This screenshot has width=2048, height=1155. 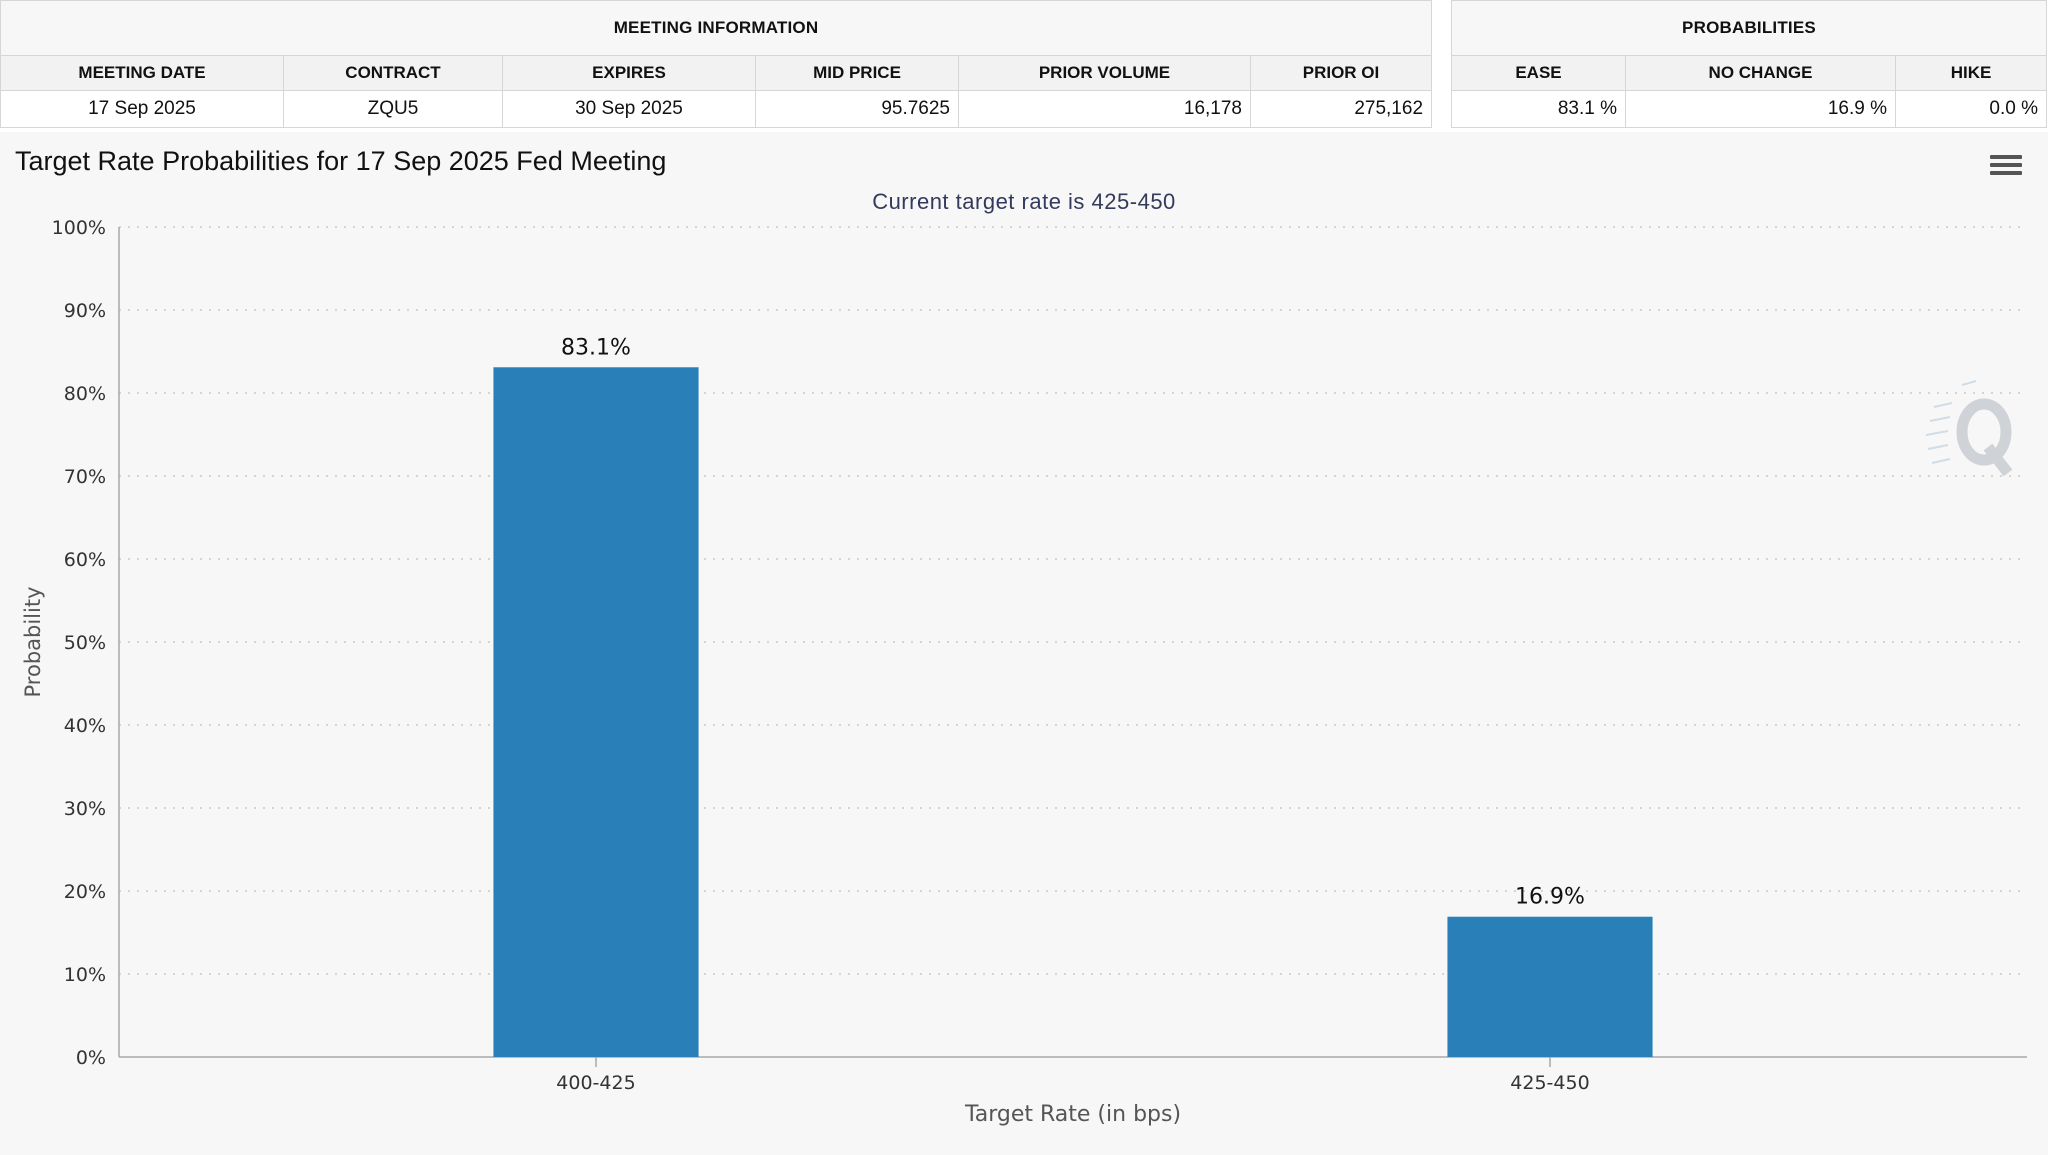 What do you see at coordinates (1024, 201) in the screenshot?
I see `chart-subtitle: Current target rate is 425-450` at bounding box center [1024, 201].